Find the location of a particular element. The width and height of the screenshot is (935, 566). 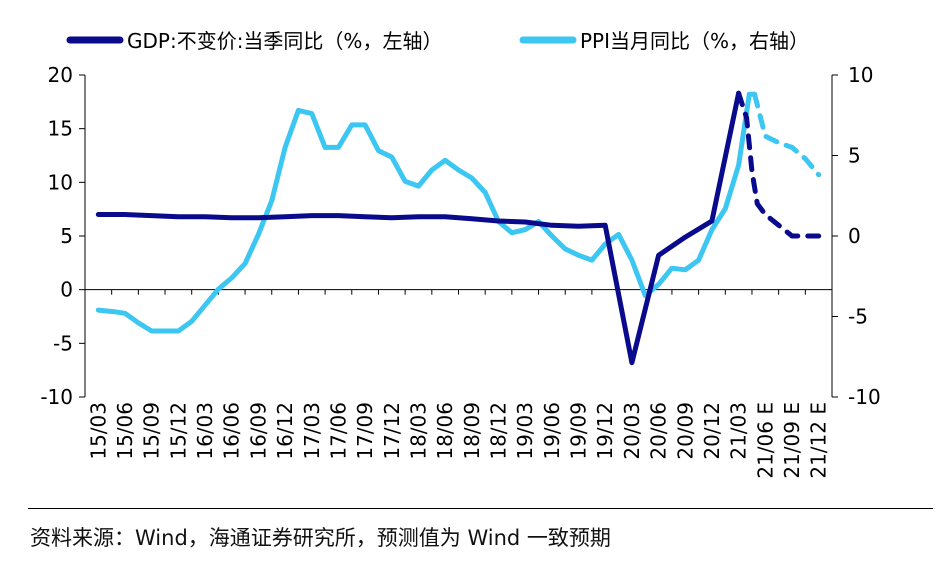

left-tick-label: 0 is located at coordinates (66, 290).